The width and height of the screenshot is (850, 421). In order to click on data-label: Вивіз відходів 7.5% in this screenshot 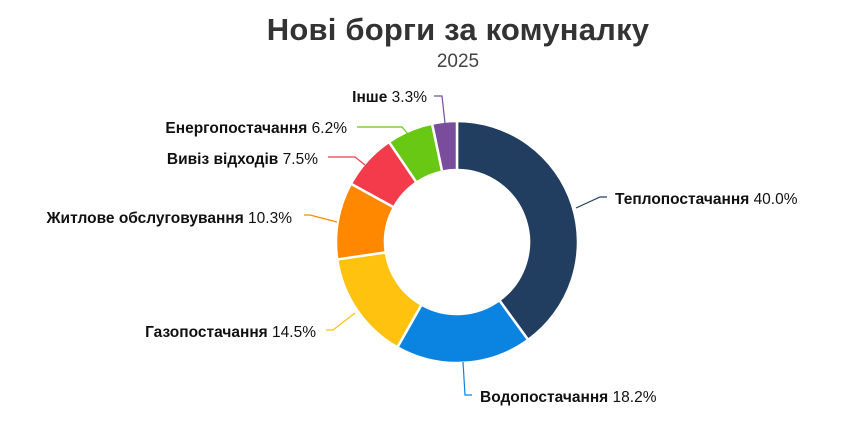, I will do `click(242, 159)`.